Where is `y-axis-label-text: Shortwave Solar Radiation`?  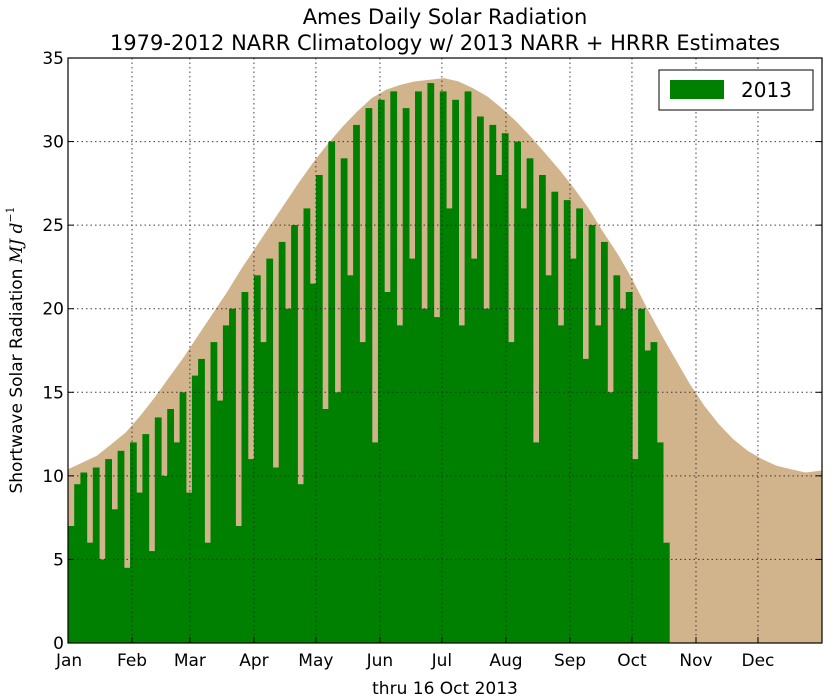 y-axis-label-text: Shortwave Solar Radiation is located at coordinates (17, 381).